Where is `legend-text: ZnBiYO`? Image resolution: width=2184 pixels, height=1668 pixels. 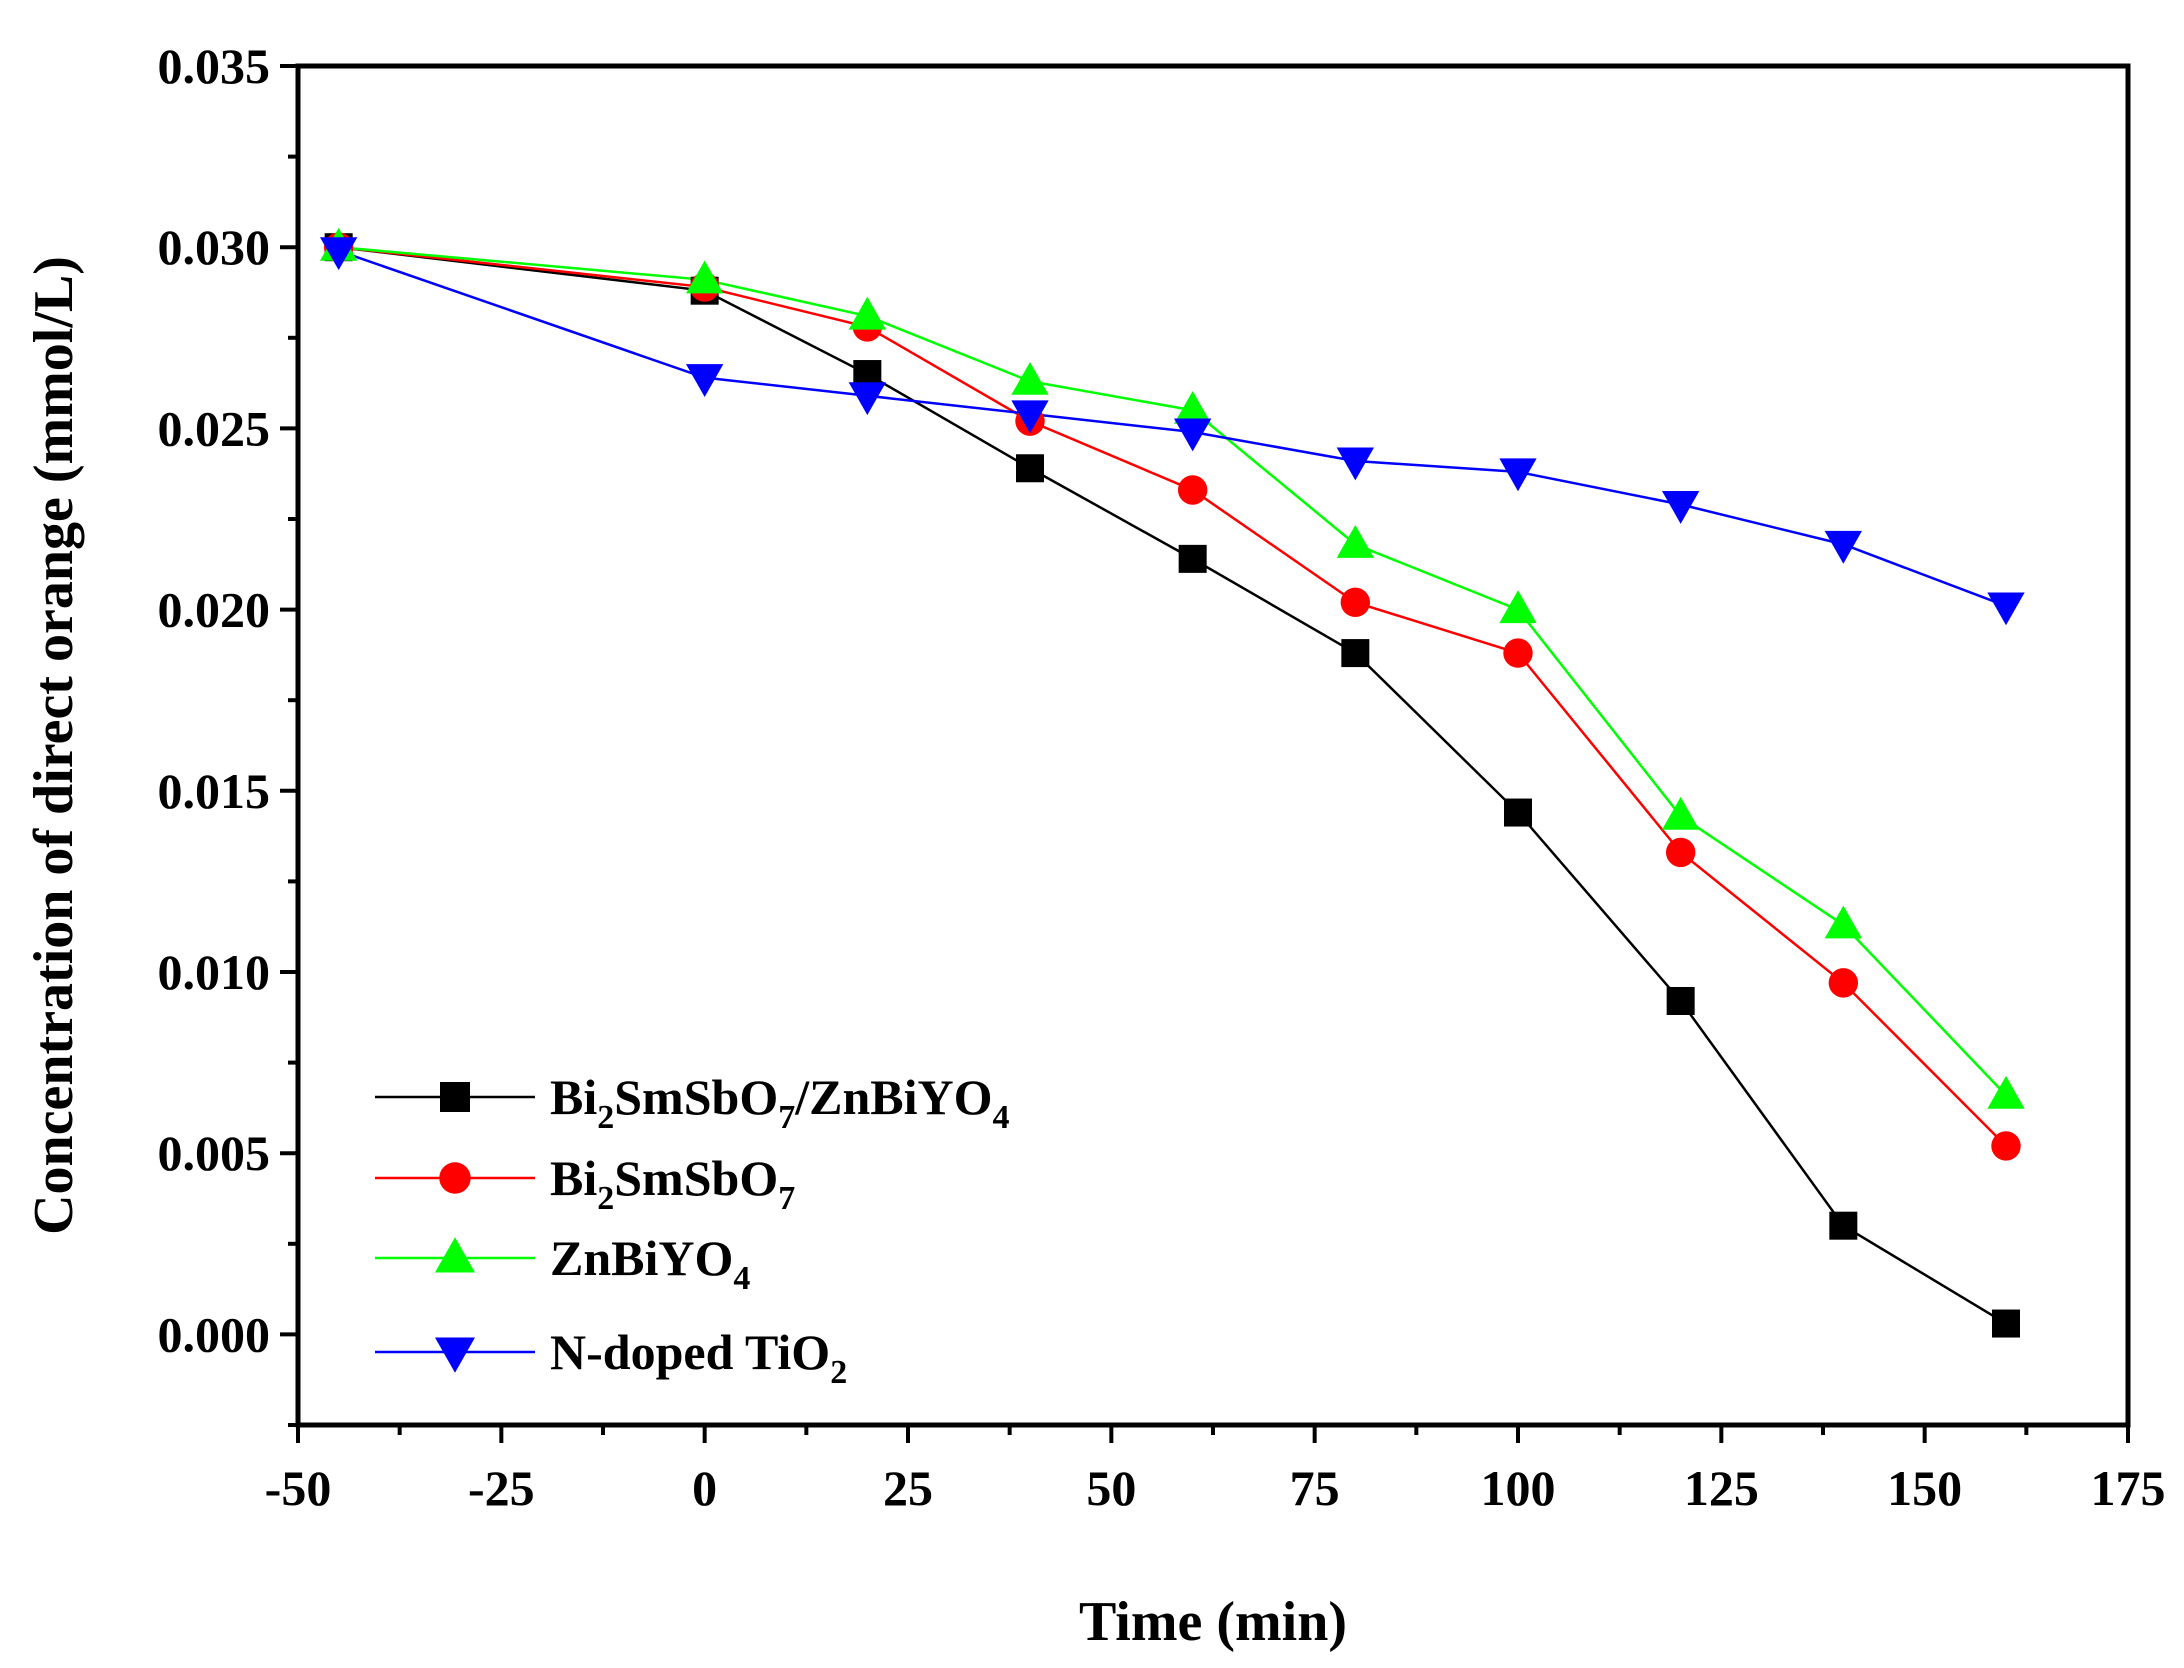 legend-text: ZnBiYO is located at coordinates (641, 1258).